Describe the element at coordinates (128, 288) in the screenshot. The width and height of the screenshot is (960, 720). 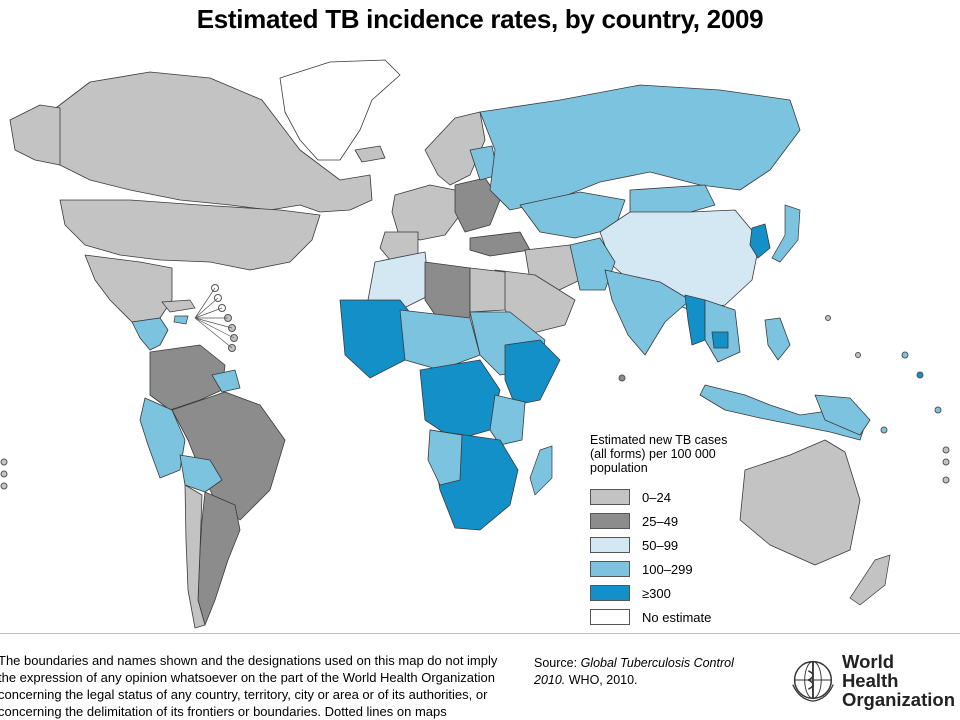
I see `region-mexico` at that location.